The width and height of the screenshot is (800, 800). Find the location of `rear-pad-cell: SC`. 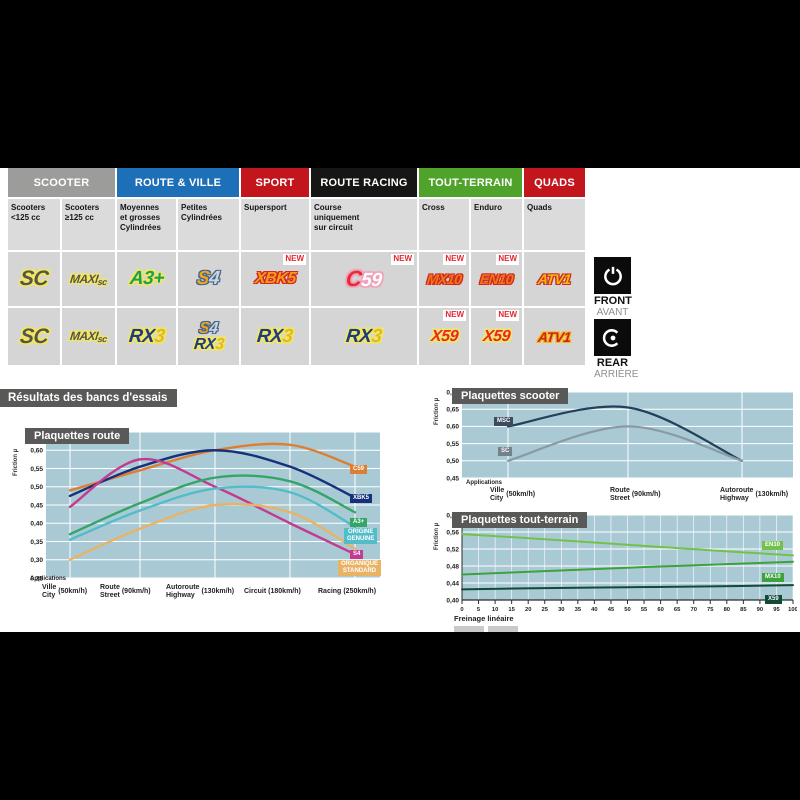

rear-pad-cell: SC is located at coordinates (34, 336).